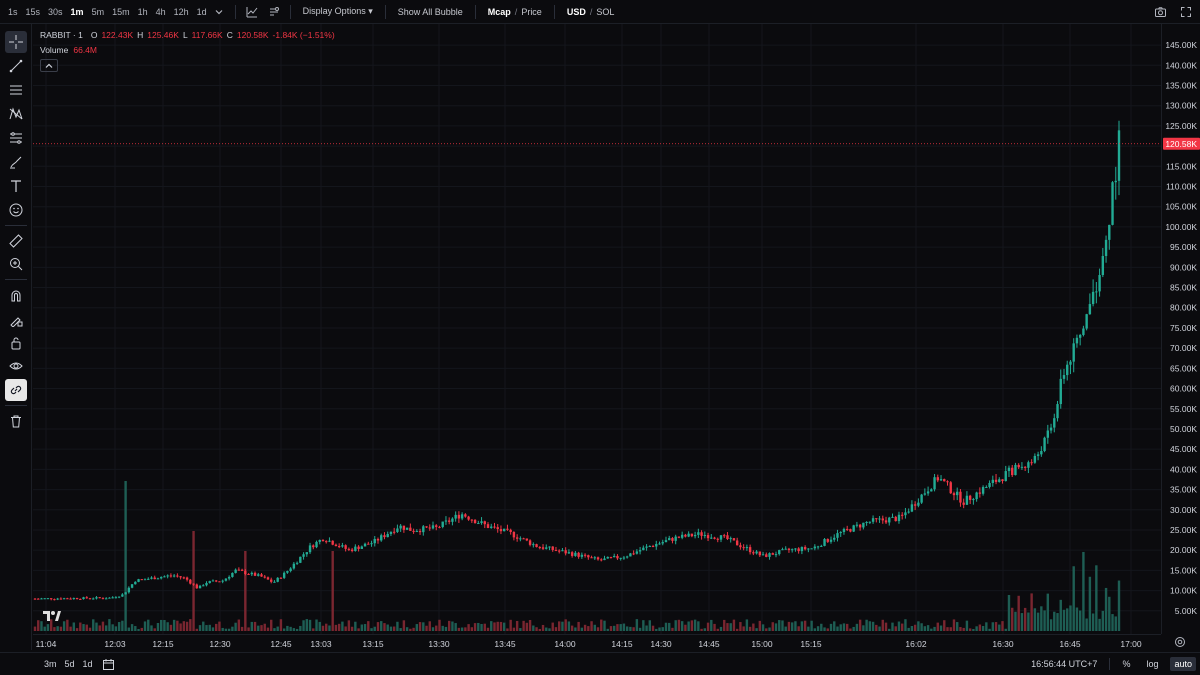 The height and width of the screenshot is (675, 1200). What do you see at coordinates (16, 66) in the screenshot?
I see `trend-line-icon` at bounding box center [16, 66].